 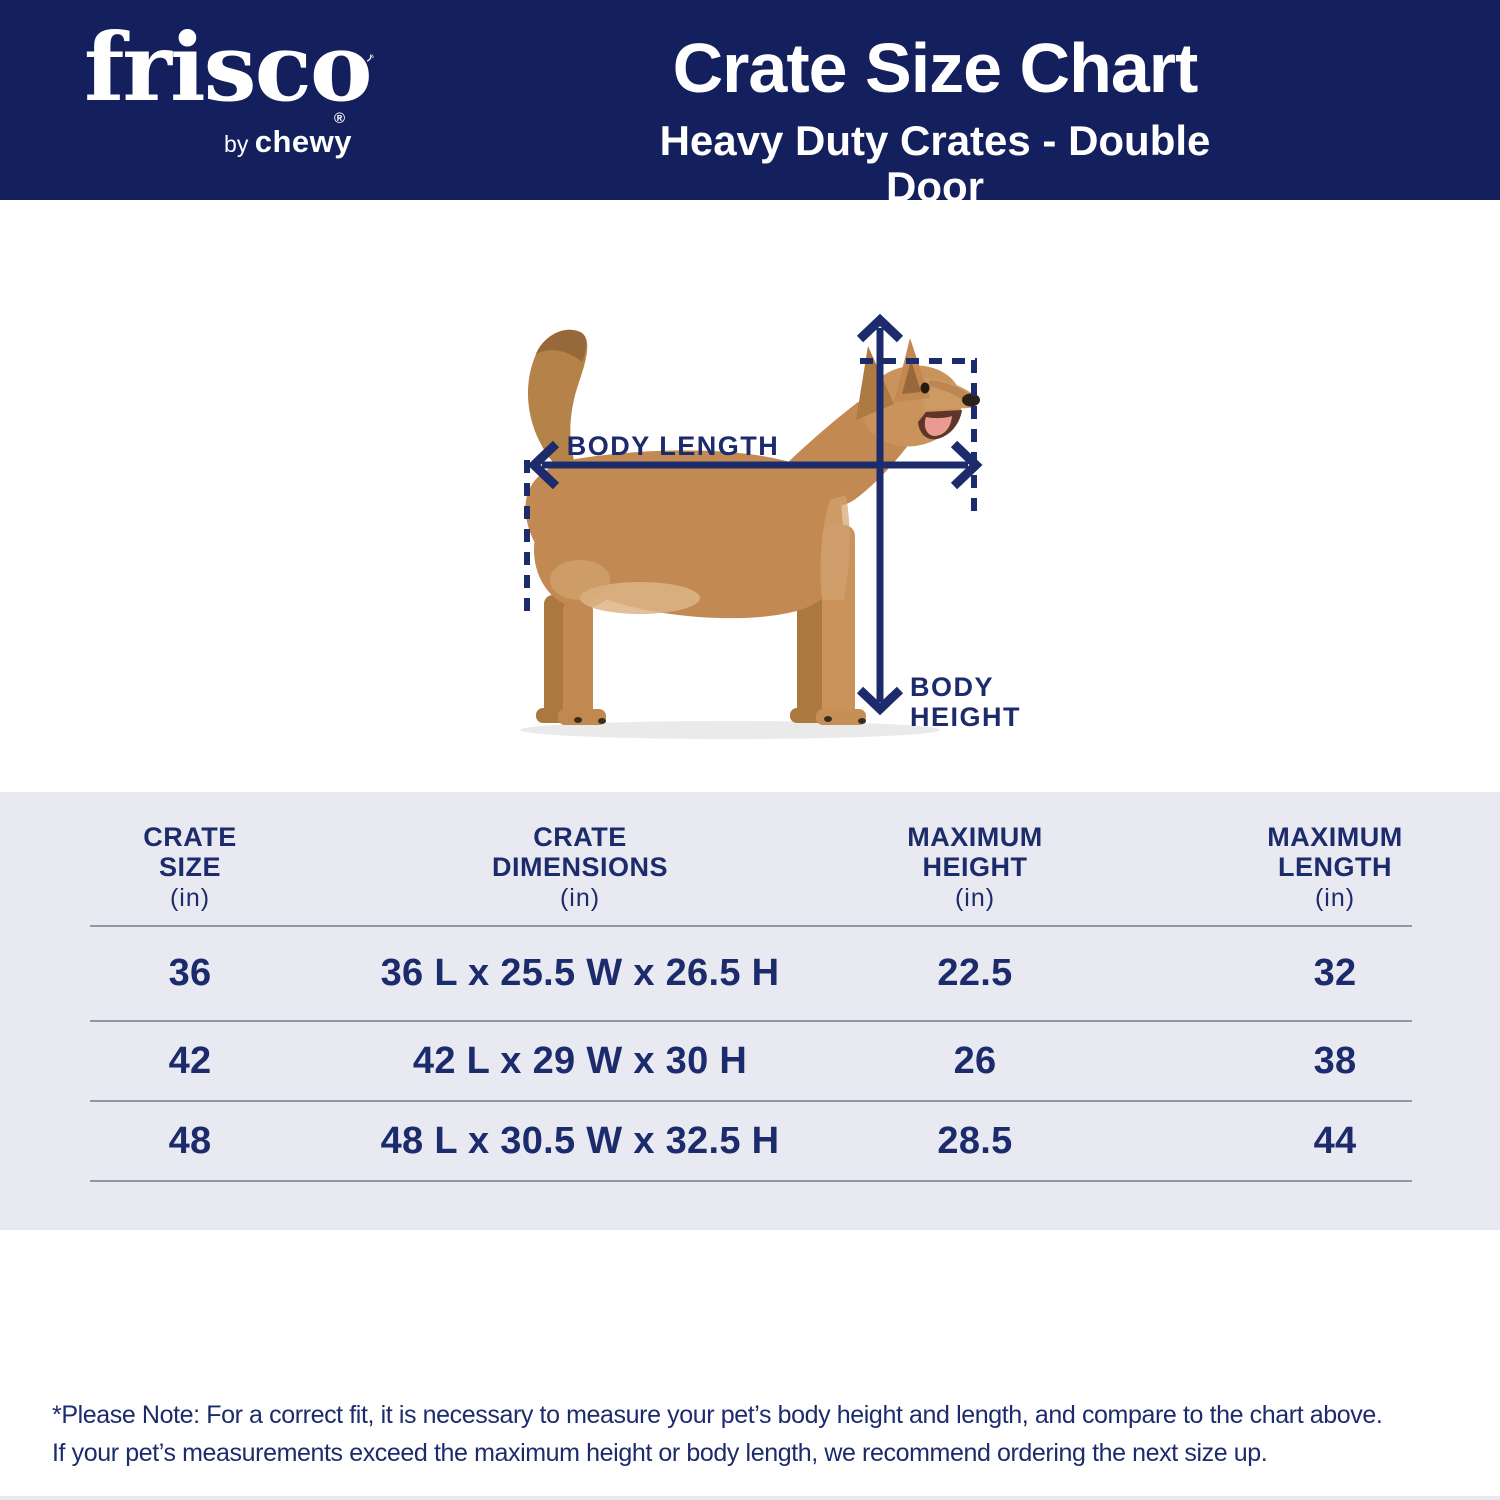 What do you see at coordinates (1335, 1140) in the screenshot?
I see `cell-maximum-length: 44` at bounding box center [1335, 1140].